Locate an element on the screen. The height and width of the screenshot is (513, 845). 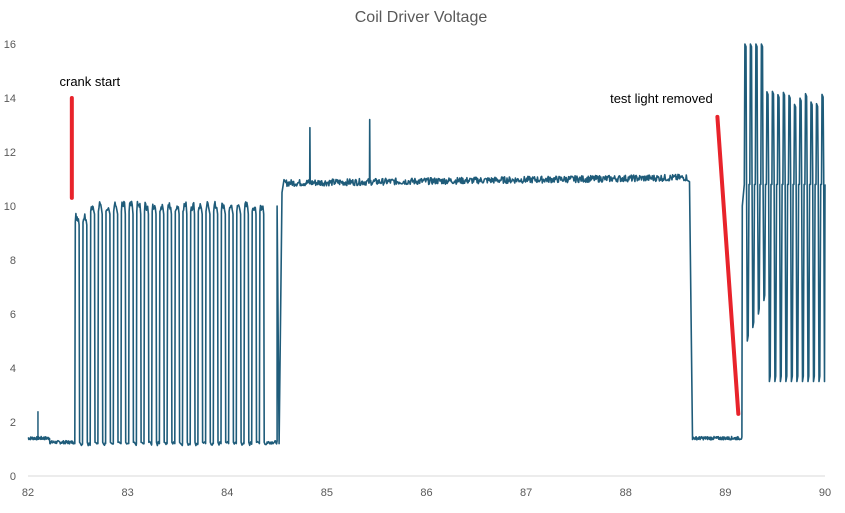
y-tick-label: 6 is located at coordinates (13, 315).